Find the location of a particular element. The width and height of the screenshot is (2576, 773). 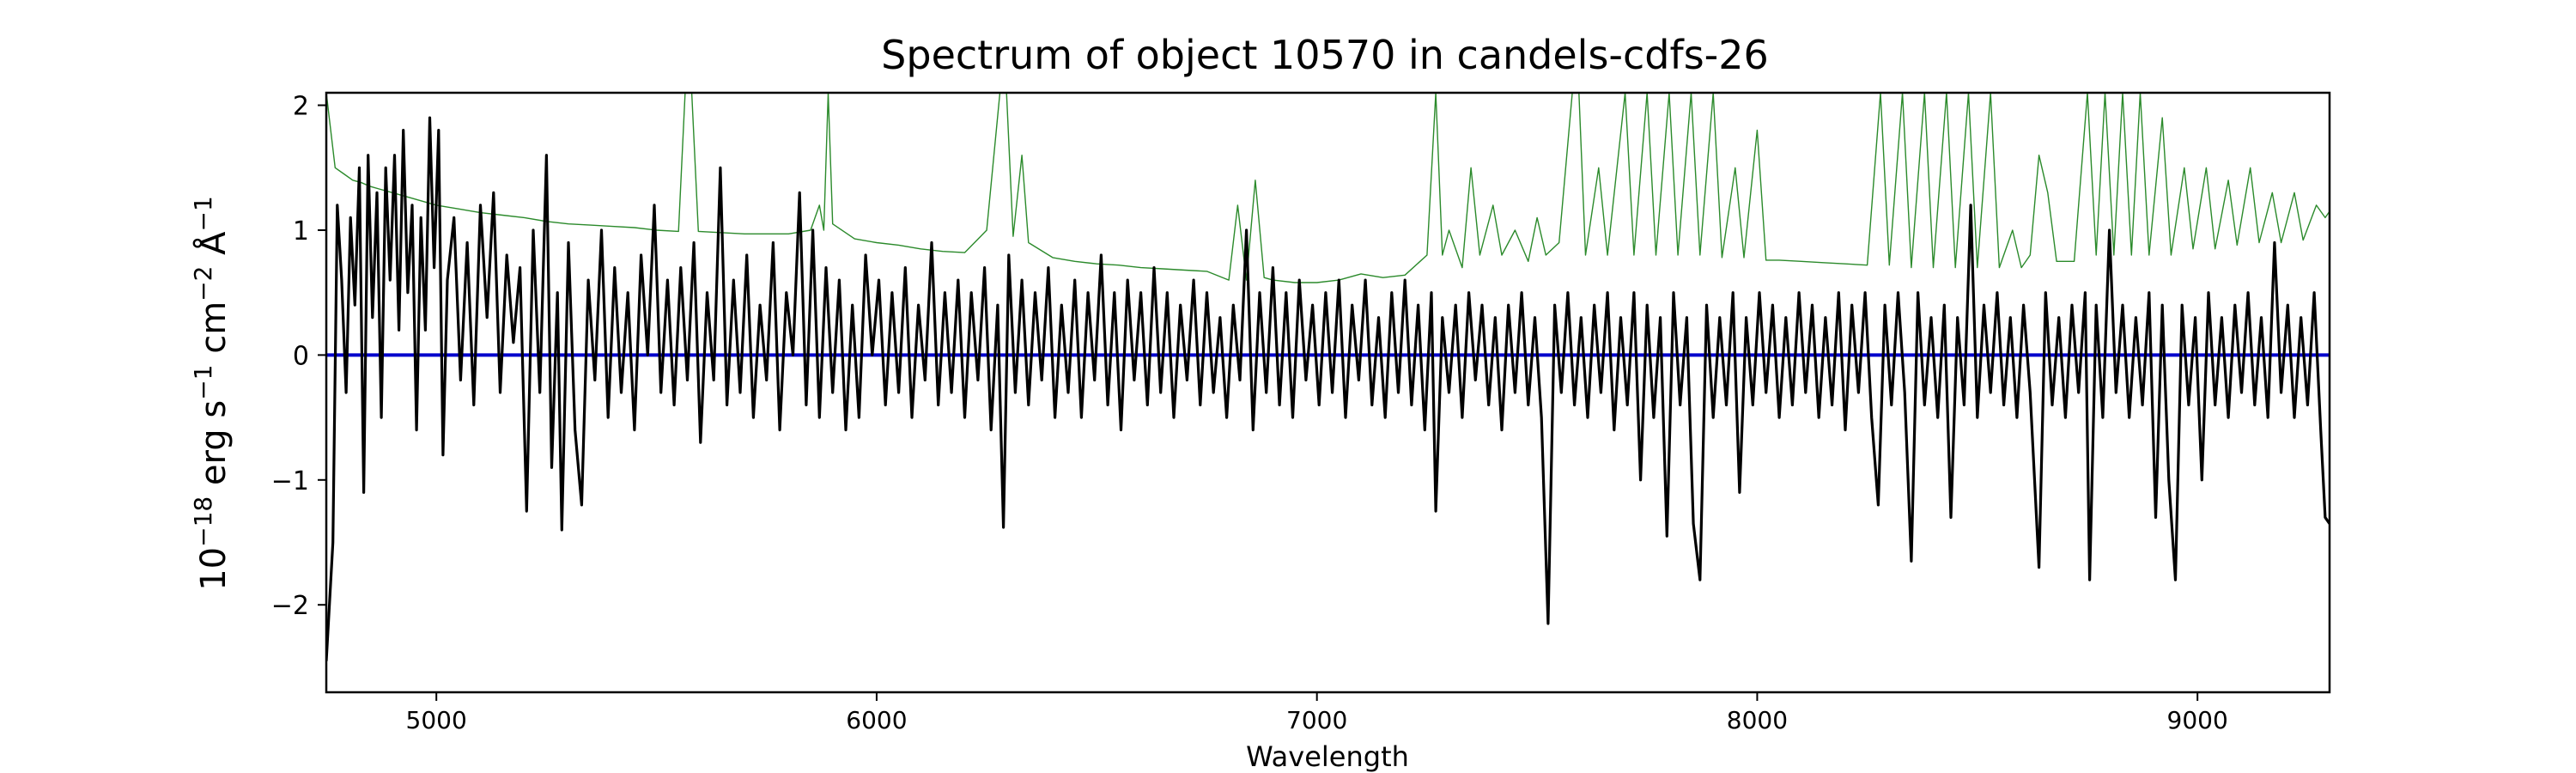

x-tick-label: 7000 is located at coordinates (1316, 720).